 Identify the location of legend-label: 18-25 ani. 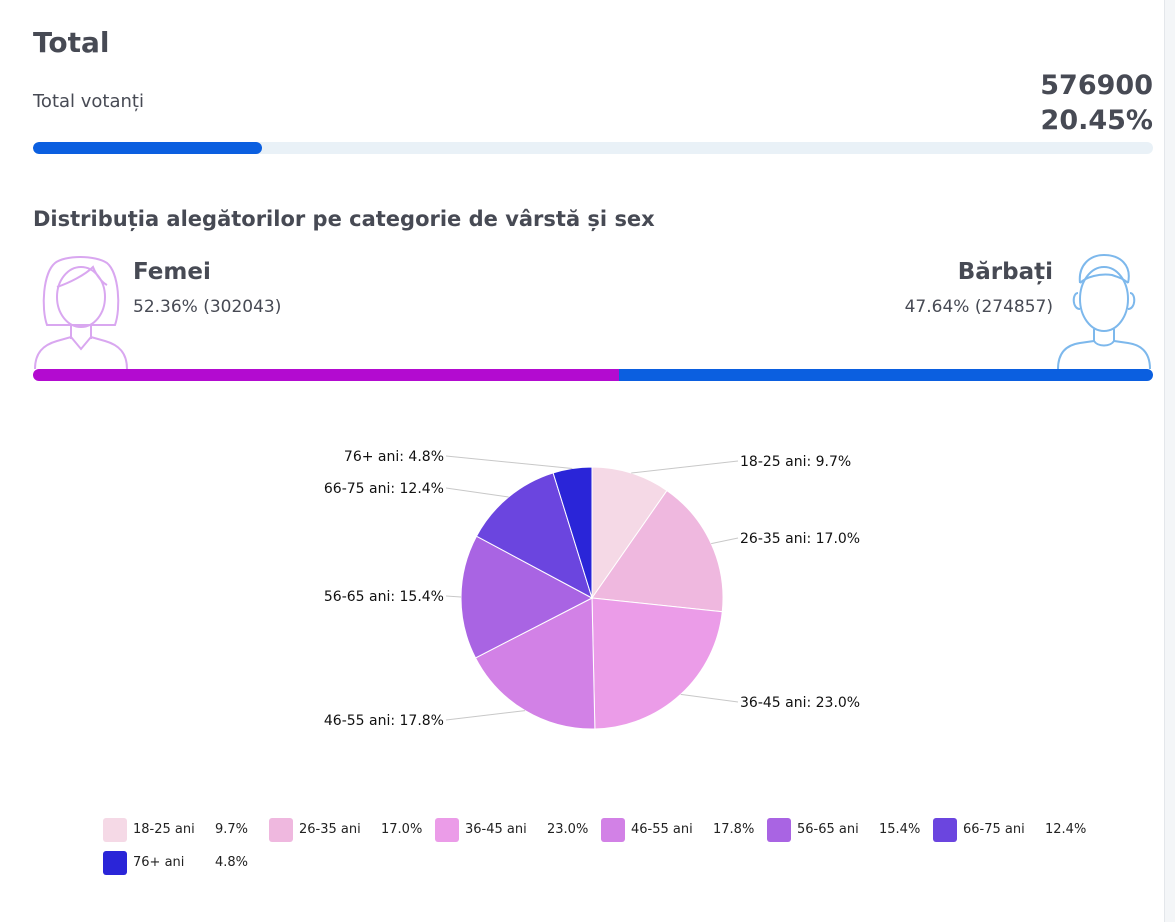
(164, 829).